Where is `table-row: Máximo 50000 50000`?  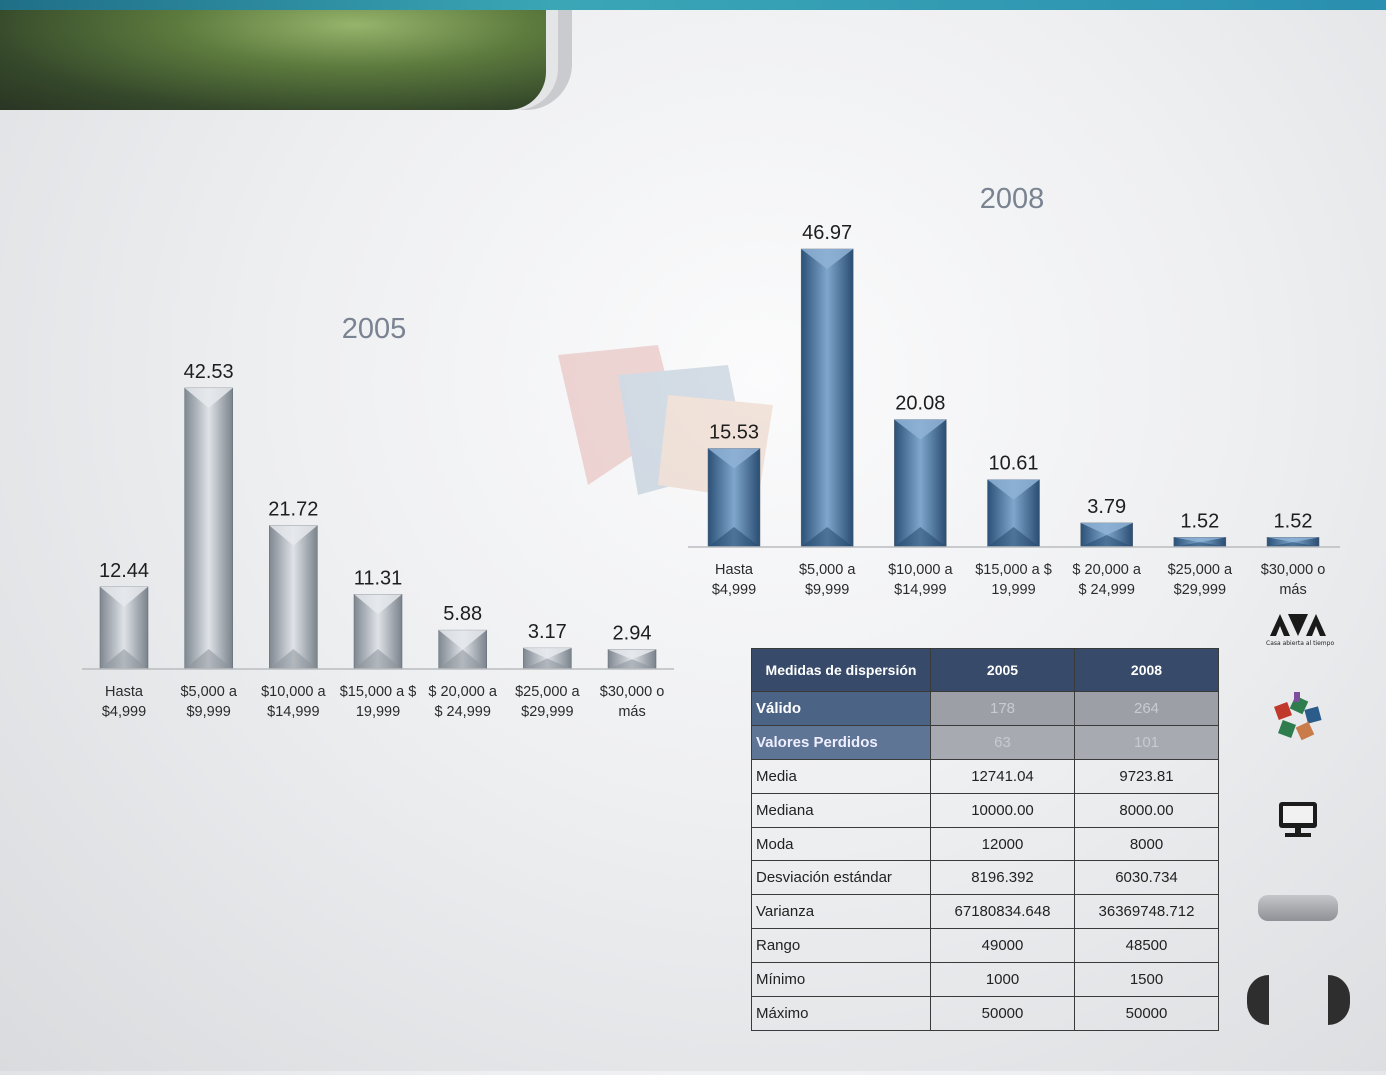
table-row: Máximo 50000 50000 is located at coordinates (985, 1013).